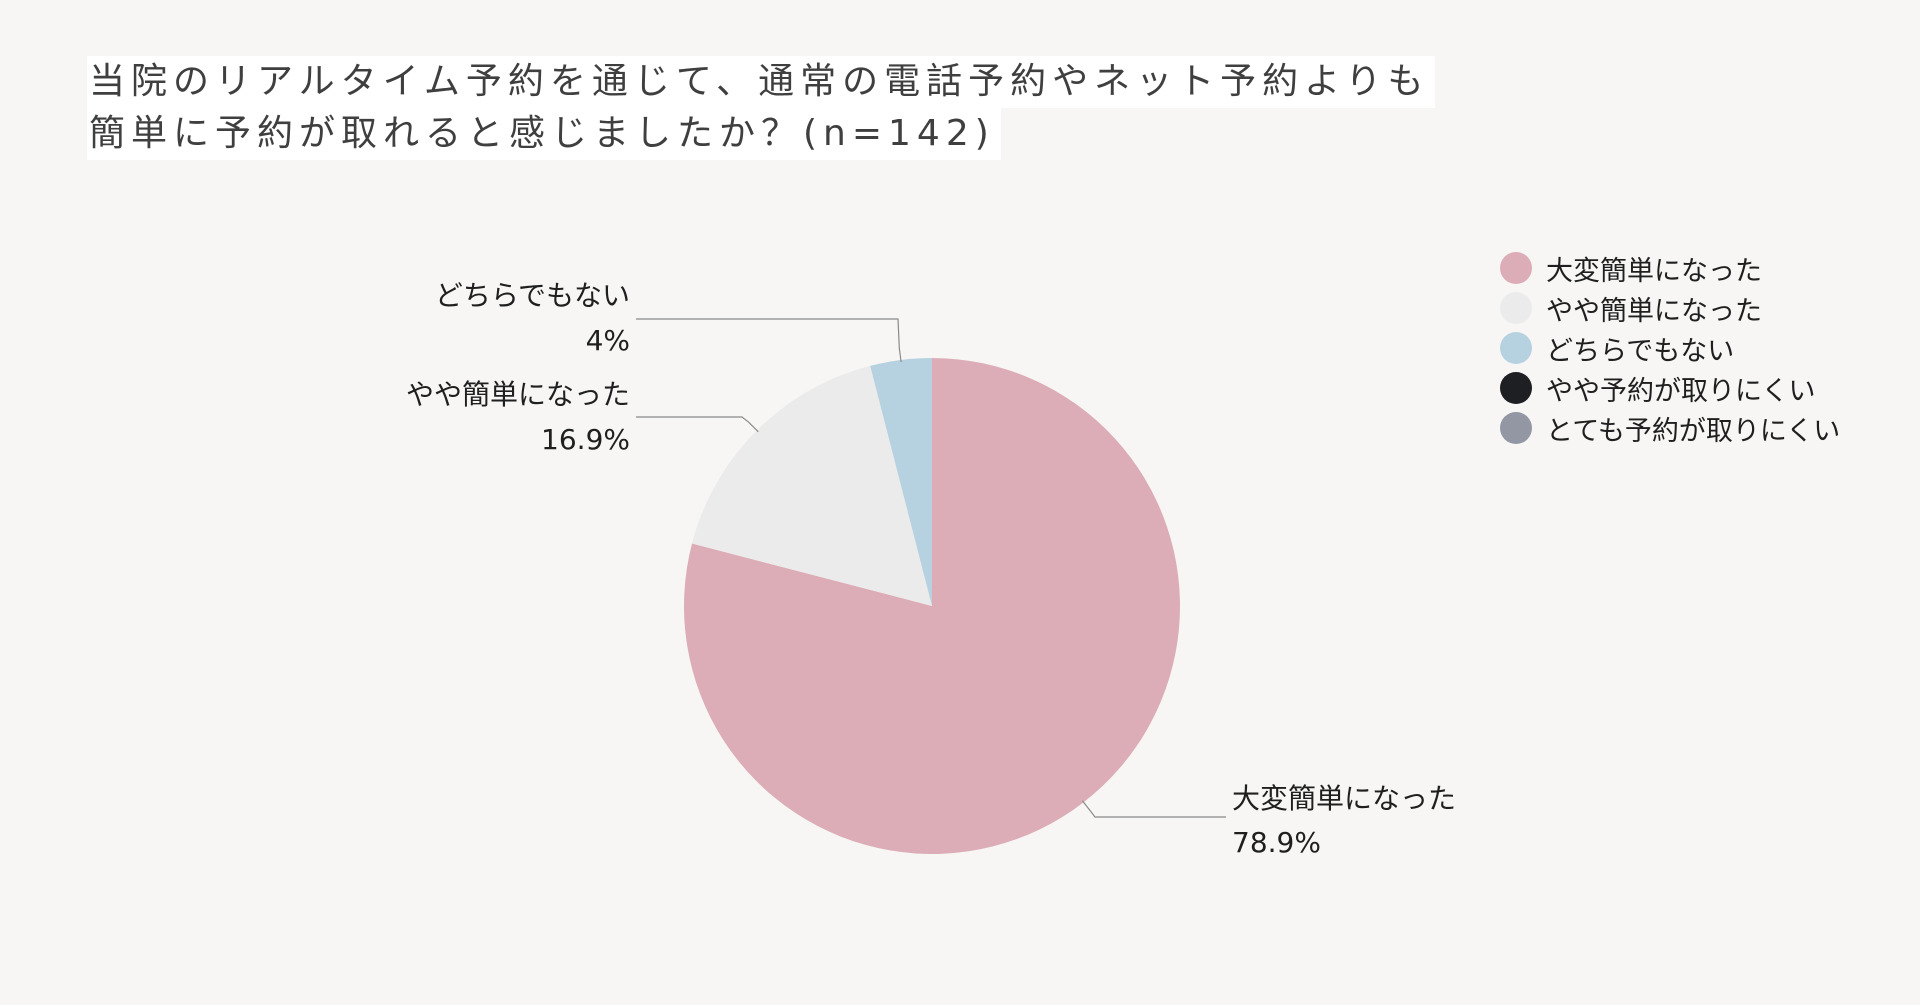 The width and height of the screenshot is (1920, 1005). I want to click on legend-item-0: 大変簡単になった, so click(1670, 268).